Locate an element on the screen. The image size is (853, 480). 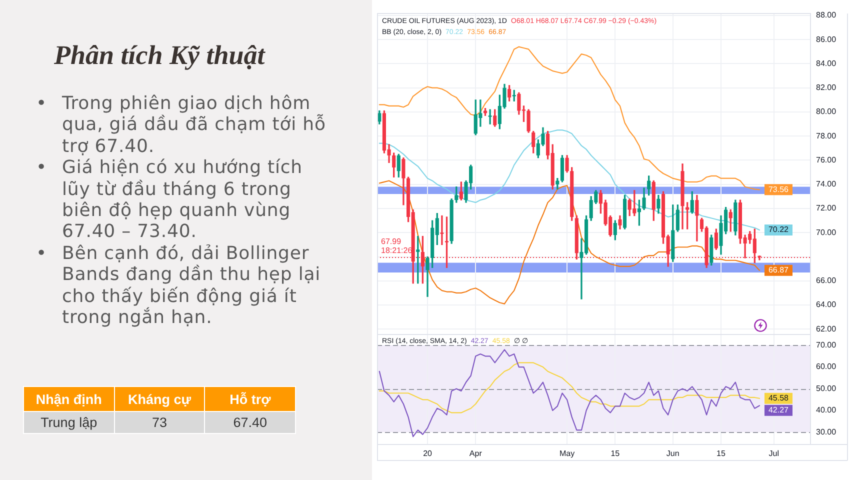
text: 73 is located at coordinates (159, 422).